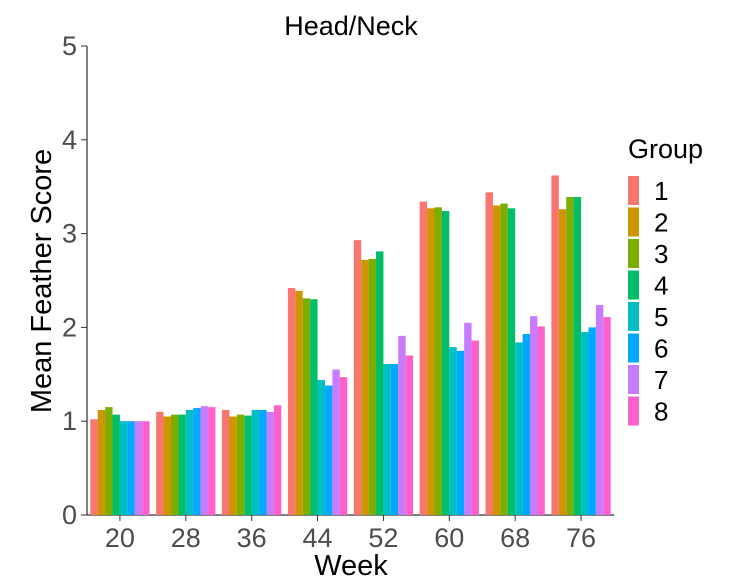 This screenshot has width=741, height=579. Describe the element at coordinates (515, 538) in the screenshot. I see `x-tick-label: 68` at that location.